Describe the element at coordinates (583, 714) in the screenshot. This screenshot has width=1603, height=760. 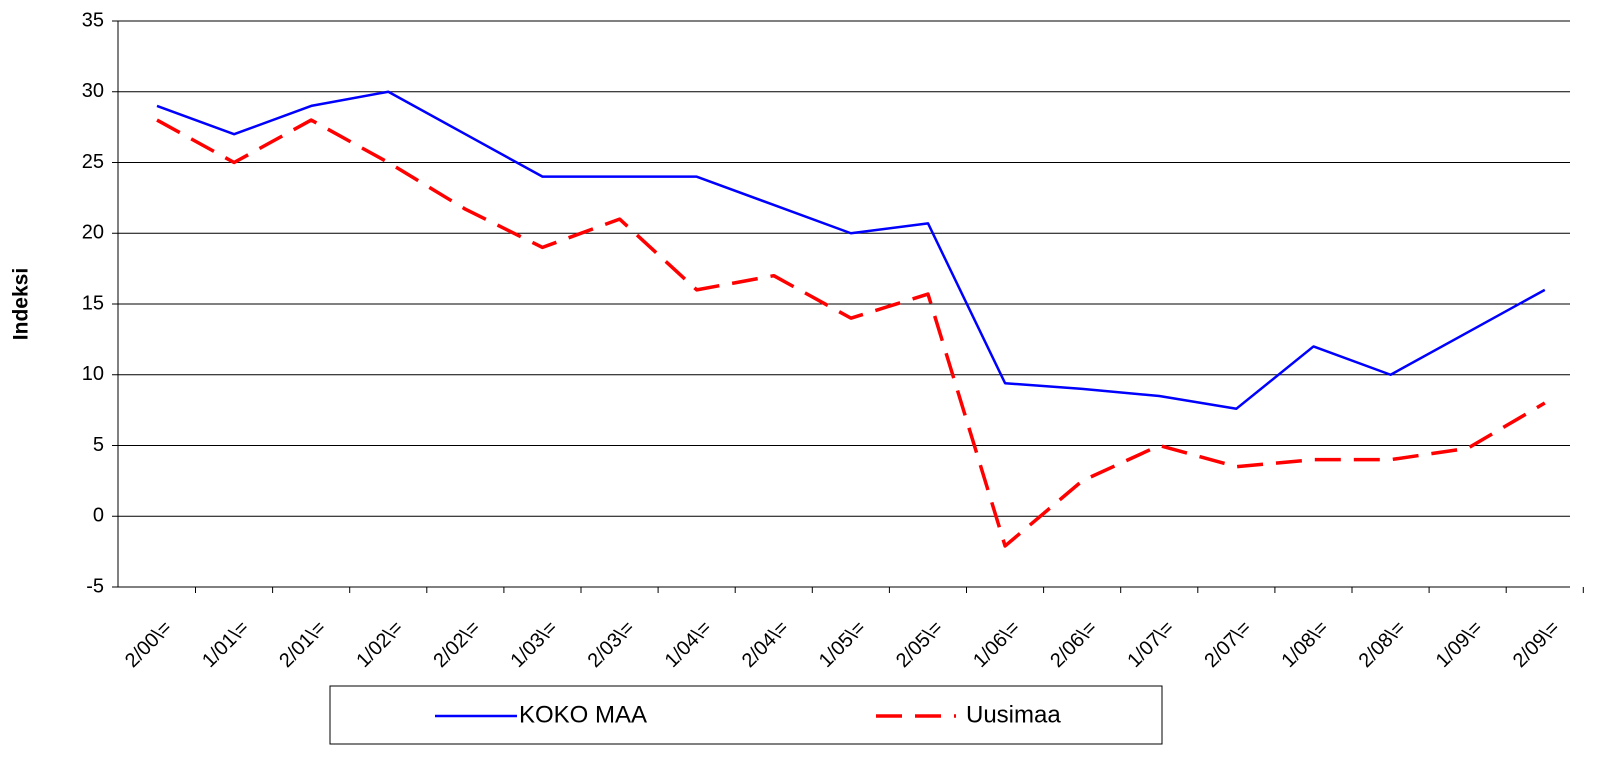
I see `legend-label: KOKO MAA` at that location.